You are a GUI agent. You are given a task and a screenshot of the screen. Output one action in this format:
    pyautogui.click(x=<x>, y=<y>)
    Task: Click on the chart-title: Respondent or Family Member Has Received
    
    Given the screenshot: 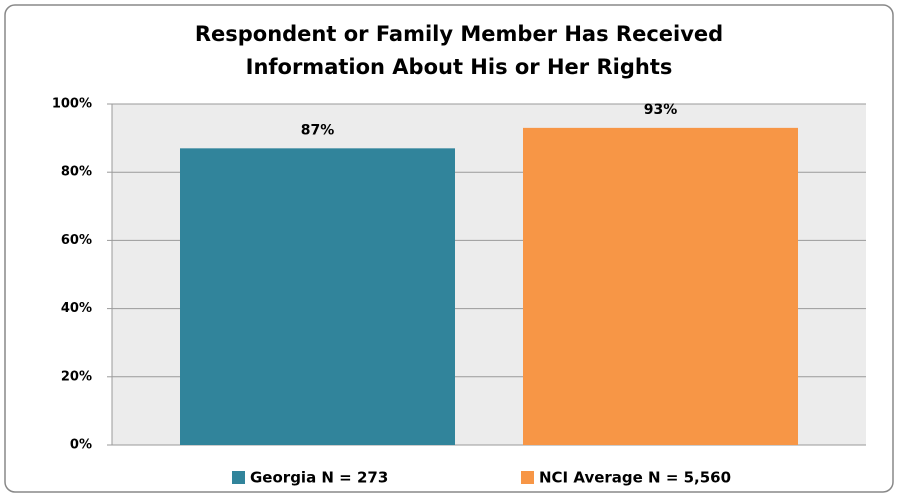 What is the action you would take?
    pyautogui.click(x=459, y=34)
    